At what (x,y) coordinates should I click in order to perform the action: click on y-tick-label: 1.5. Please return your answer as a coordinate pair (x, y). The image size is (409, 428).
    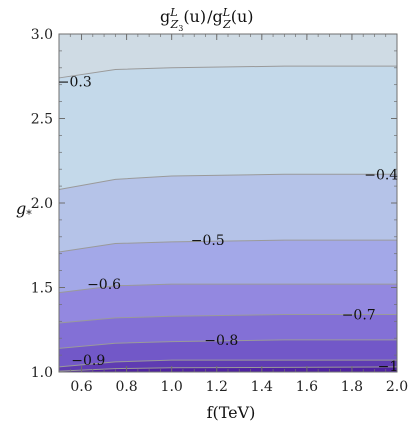
    Looking at the image, I should click on (42, 289).